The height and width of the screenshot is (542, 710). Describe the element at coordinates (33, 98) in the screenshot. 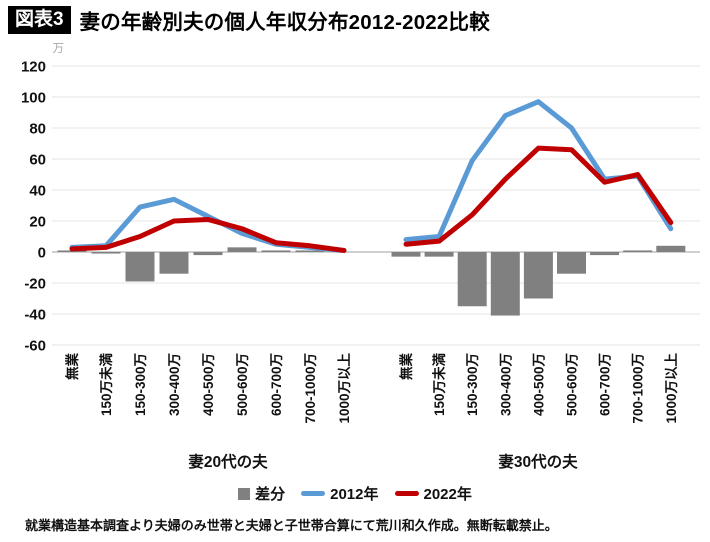

I see `y-tick-label: 100` at that location.